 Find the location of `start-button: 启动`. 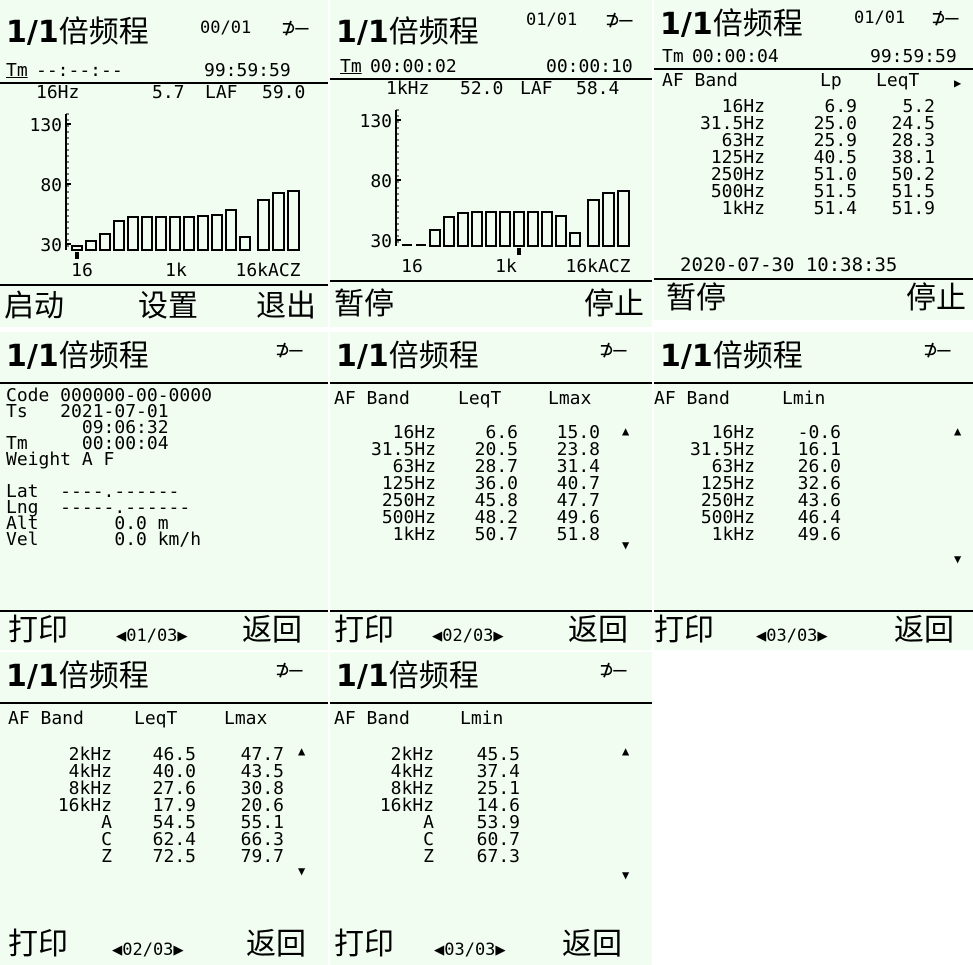

start-button: 启动 is located at coordinates (34, 306).